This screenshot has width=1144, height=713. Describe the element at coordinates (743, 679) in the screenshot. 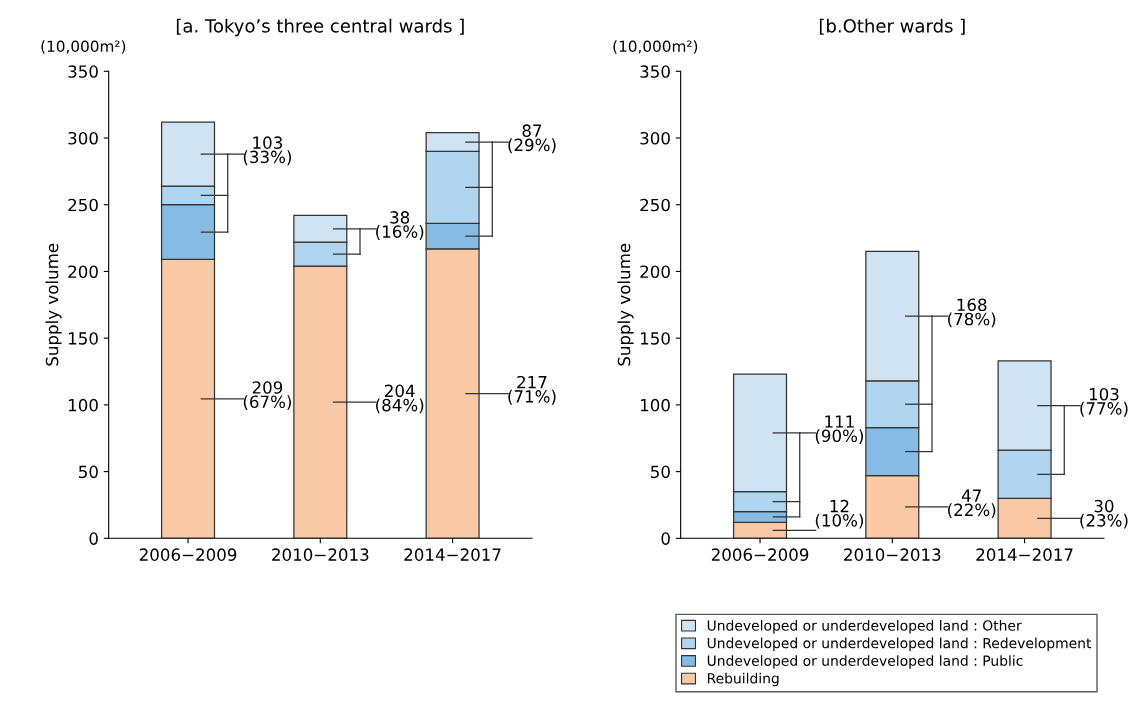

I see `legend-label: Rebuilding` at that location.